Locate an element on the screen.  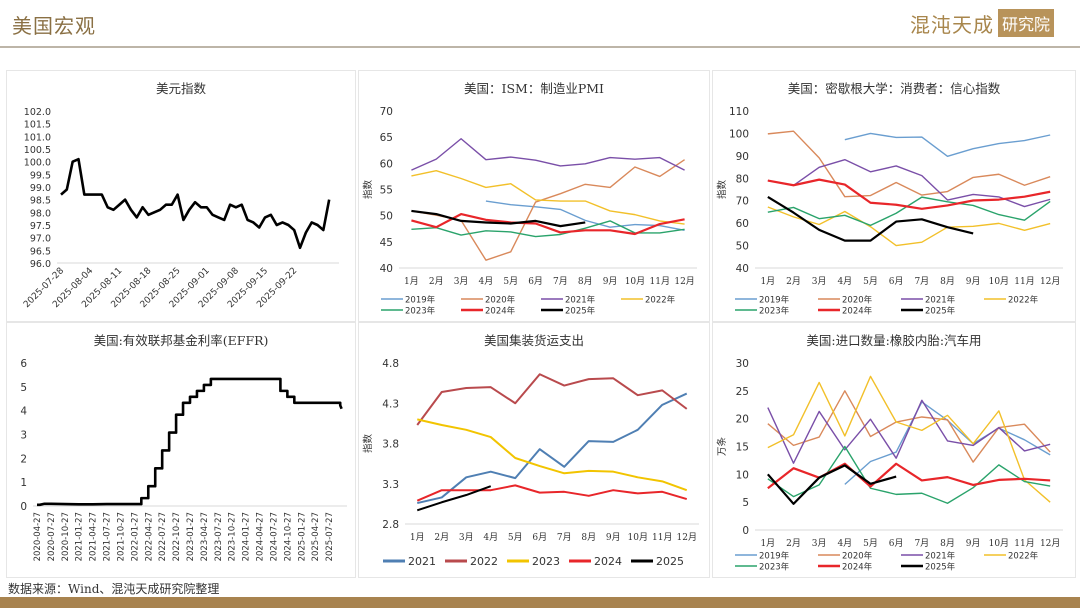
page-header: 美国宏观 混沌天成 研究院 is located at coordinates (540, 23).